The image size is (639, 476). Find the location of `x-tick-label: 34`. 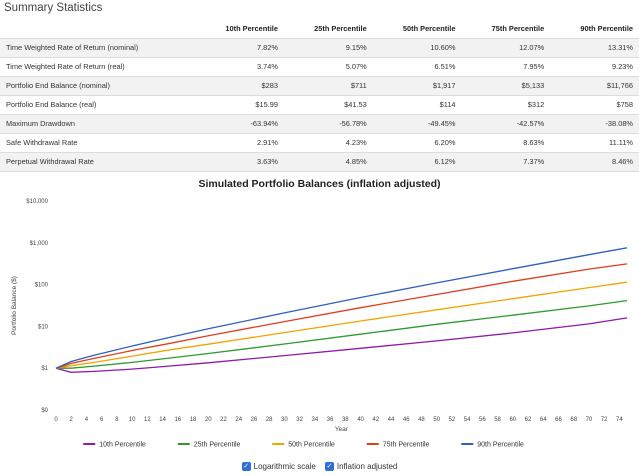

x-tick-label: 34 is located at coordinates (315, 420).